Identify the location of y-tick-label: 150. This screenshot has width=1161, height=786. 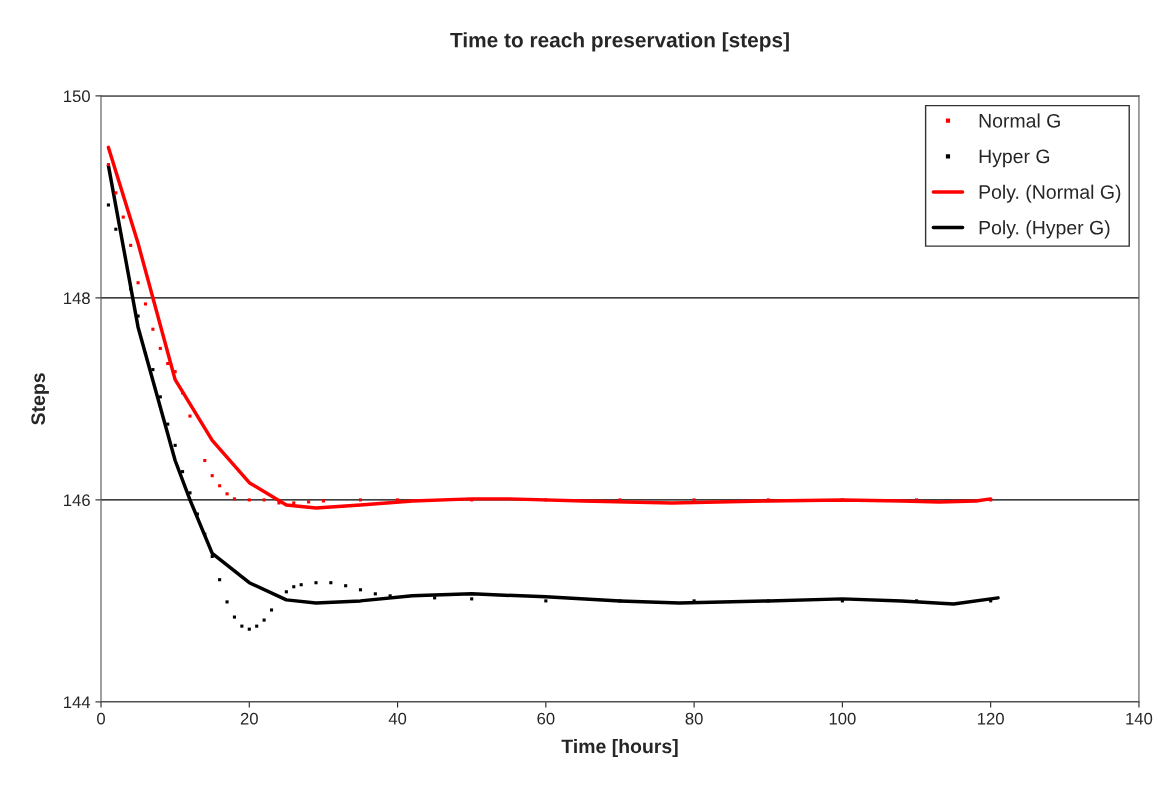
(77, 96).